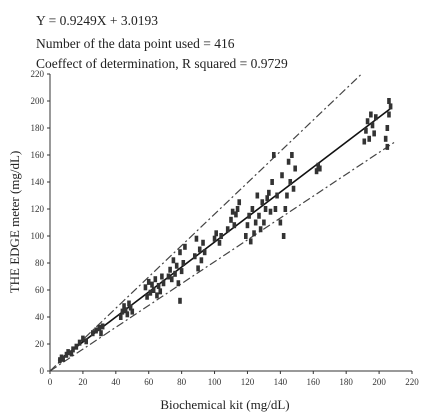 Image resolution: width=442 pixels, height=418 pixels. Describe the element at coordinates (38, 101) in the screenshot. I see `y-tick-label: 200` at that location.